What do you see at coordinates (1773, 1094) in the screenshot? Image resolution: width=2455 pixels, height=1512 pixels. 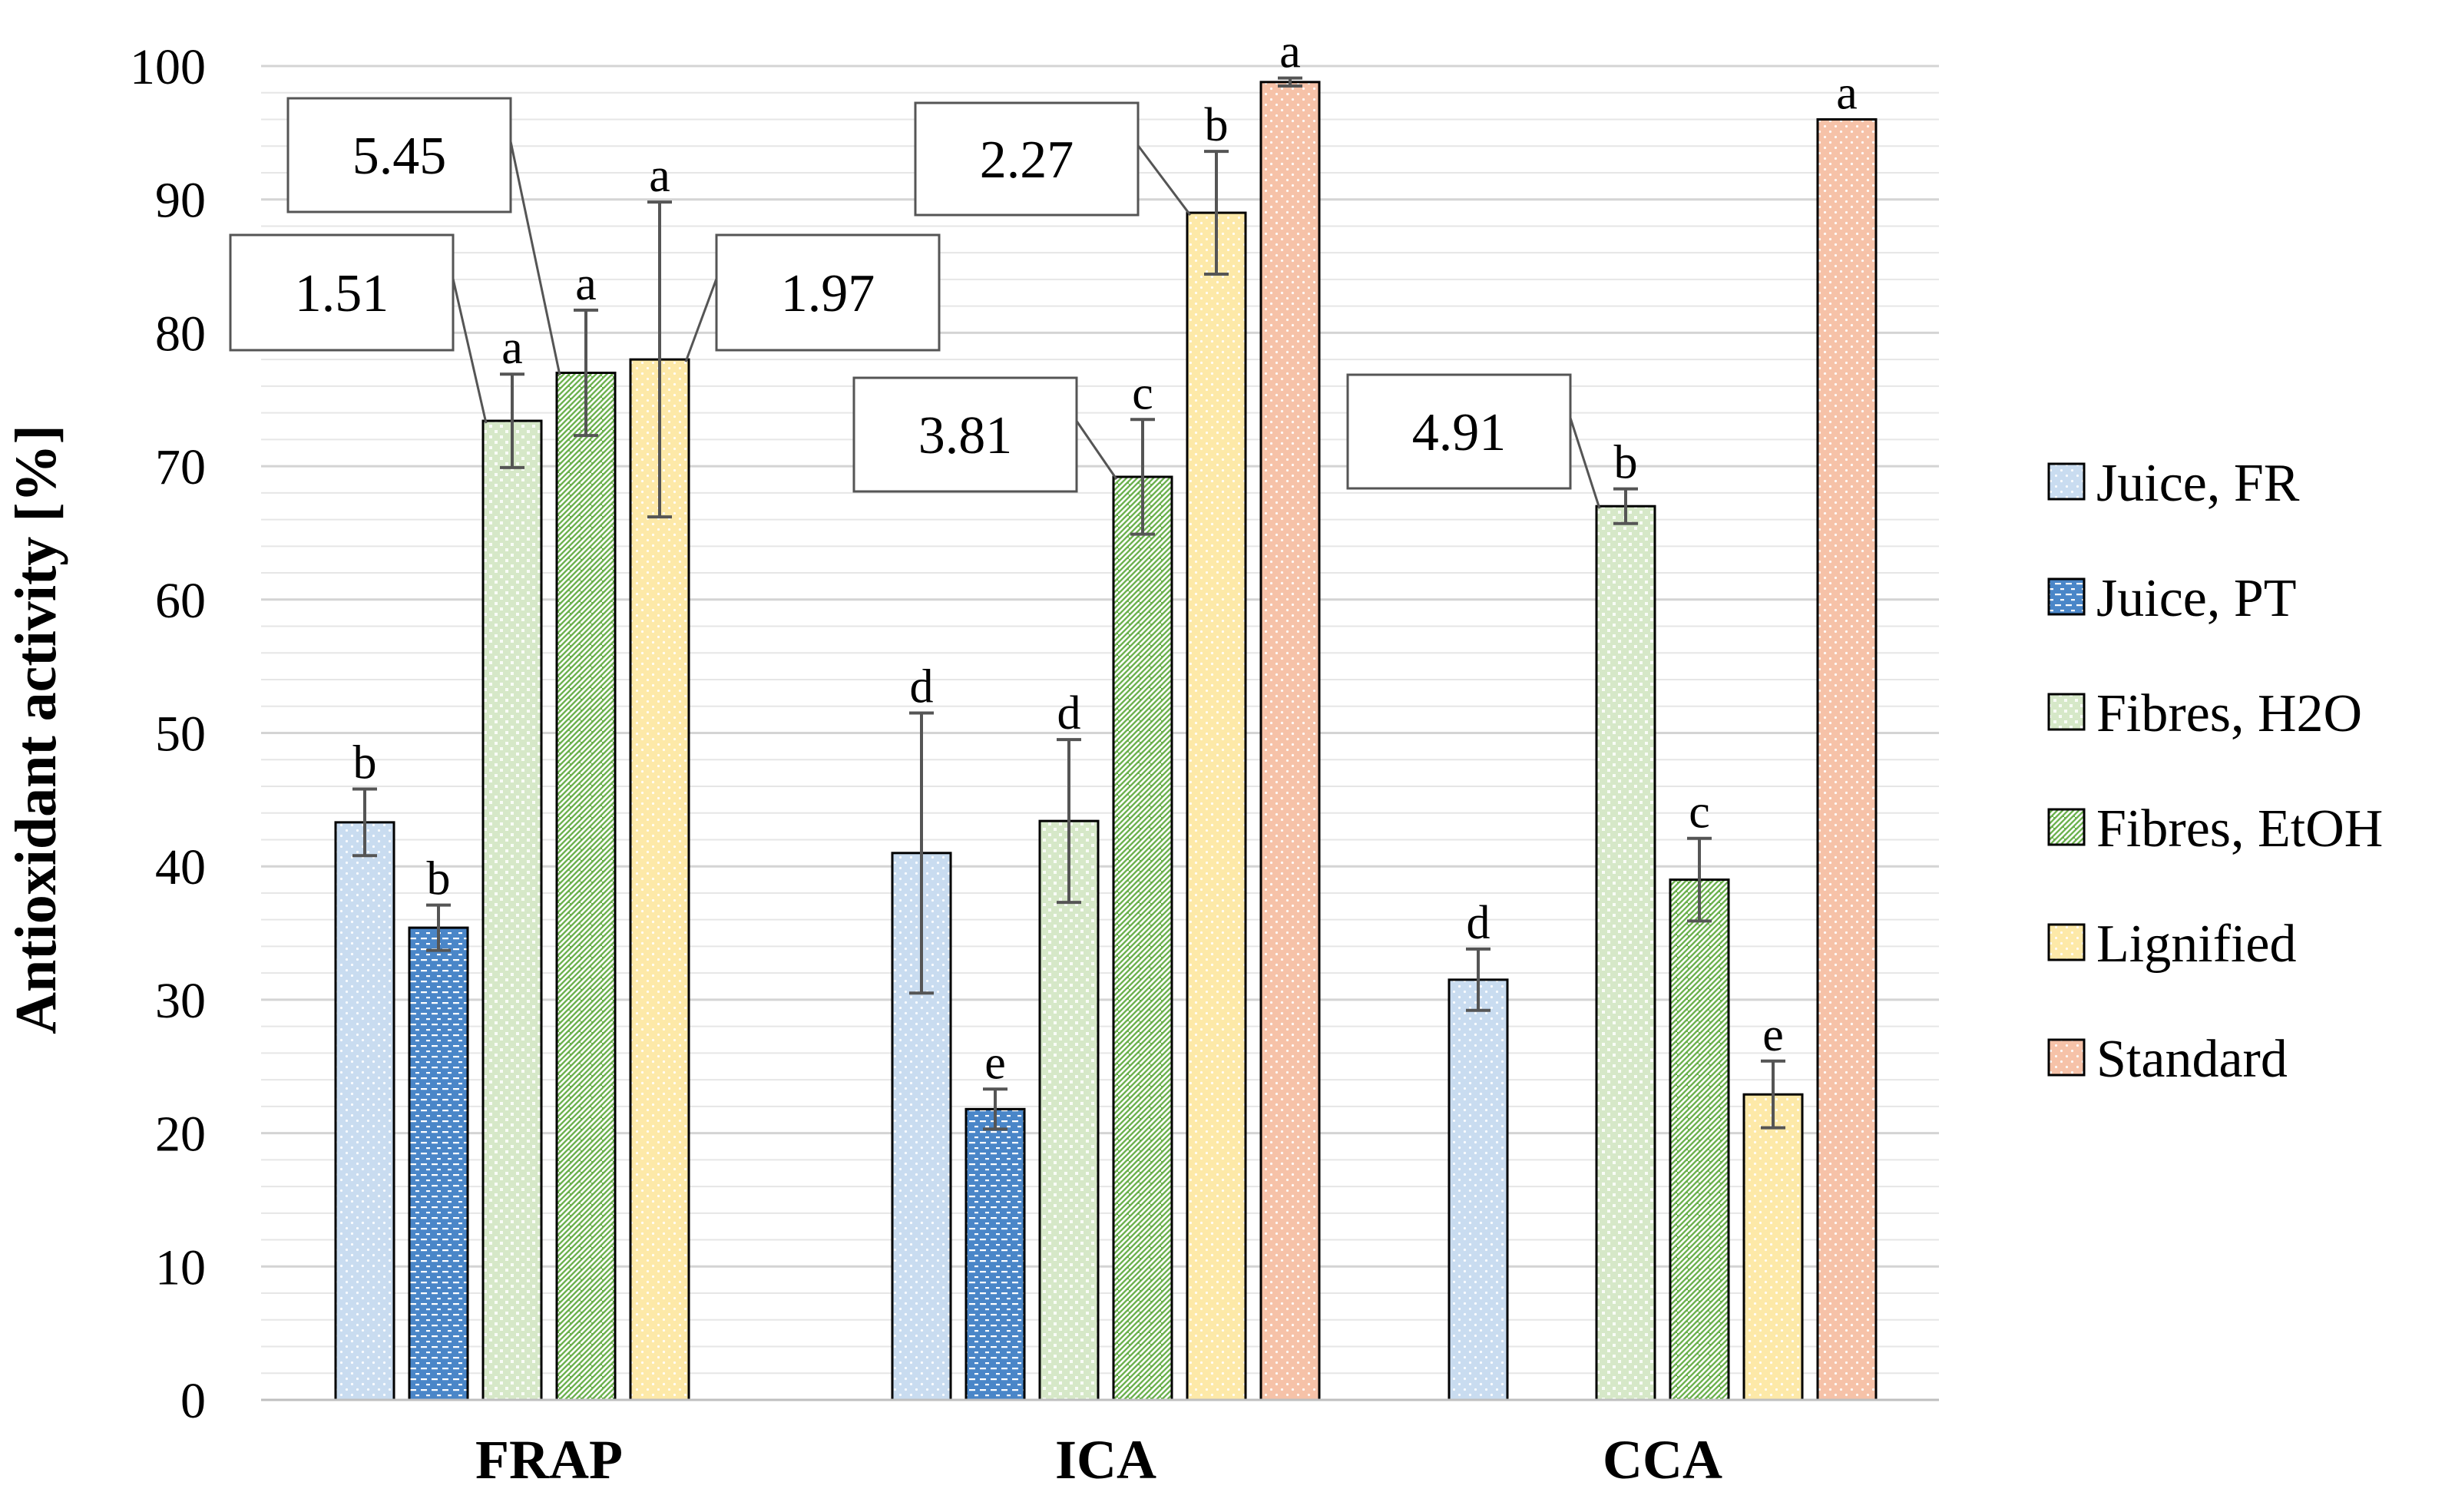 I see `error-bar-lignified-cca` at bounding box center [1773, 1094].